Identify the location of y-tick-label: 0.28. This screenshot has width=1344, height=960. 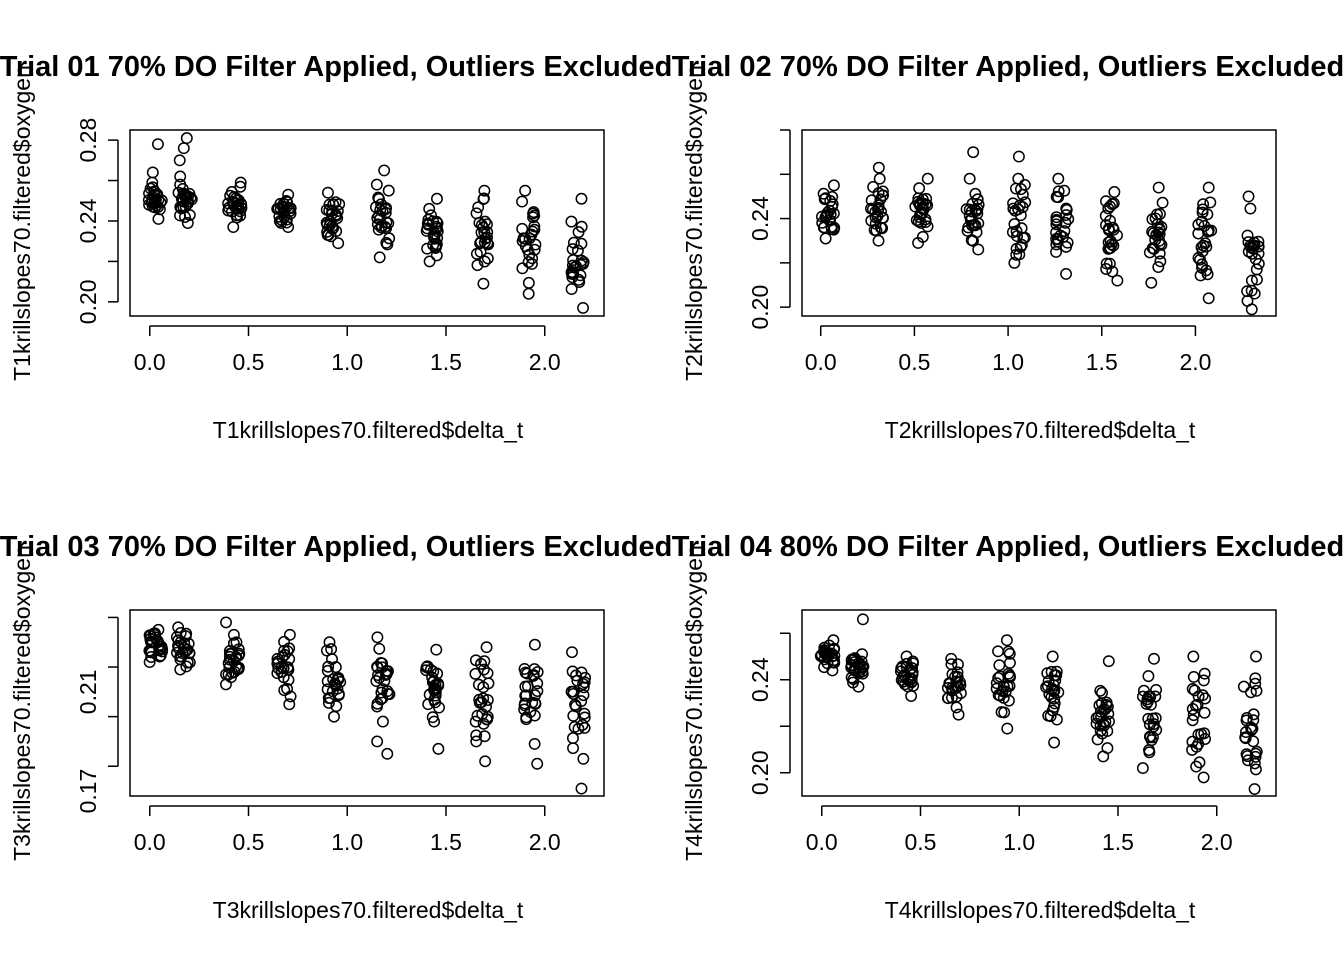
(88, 140).